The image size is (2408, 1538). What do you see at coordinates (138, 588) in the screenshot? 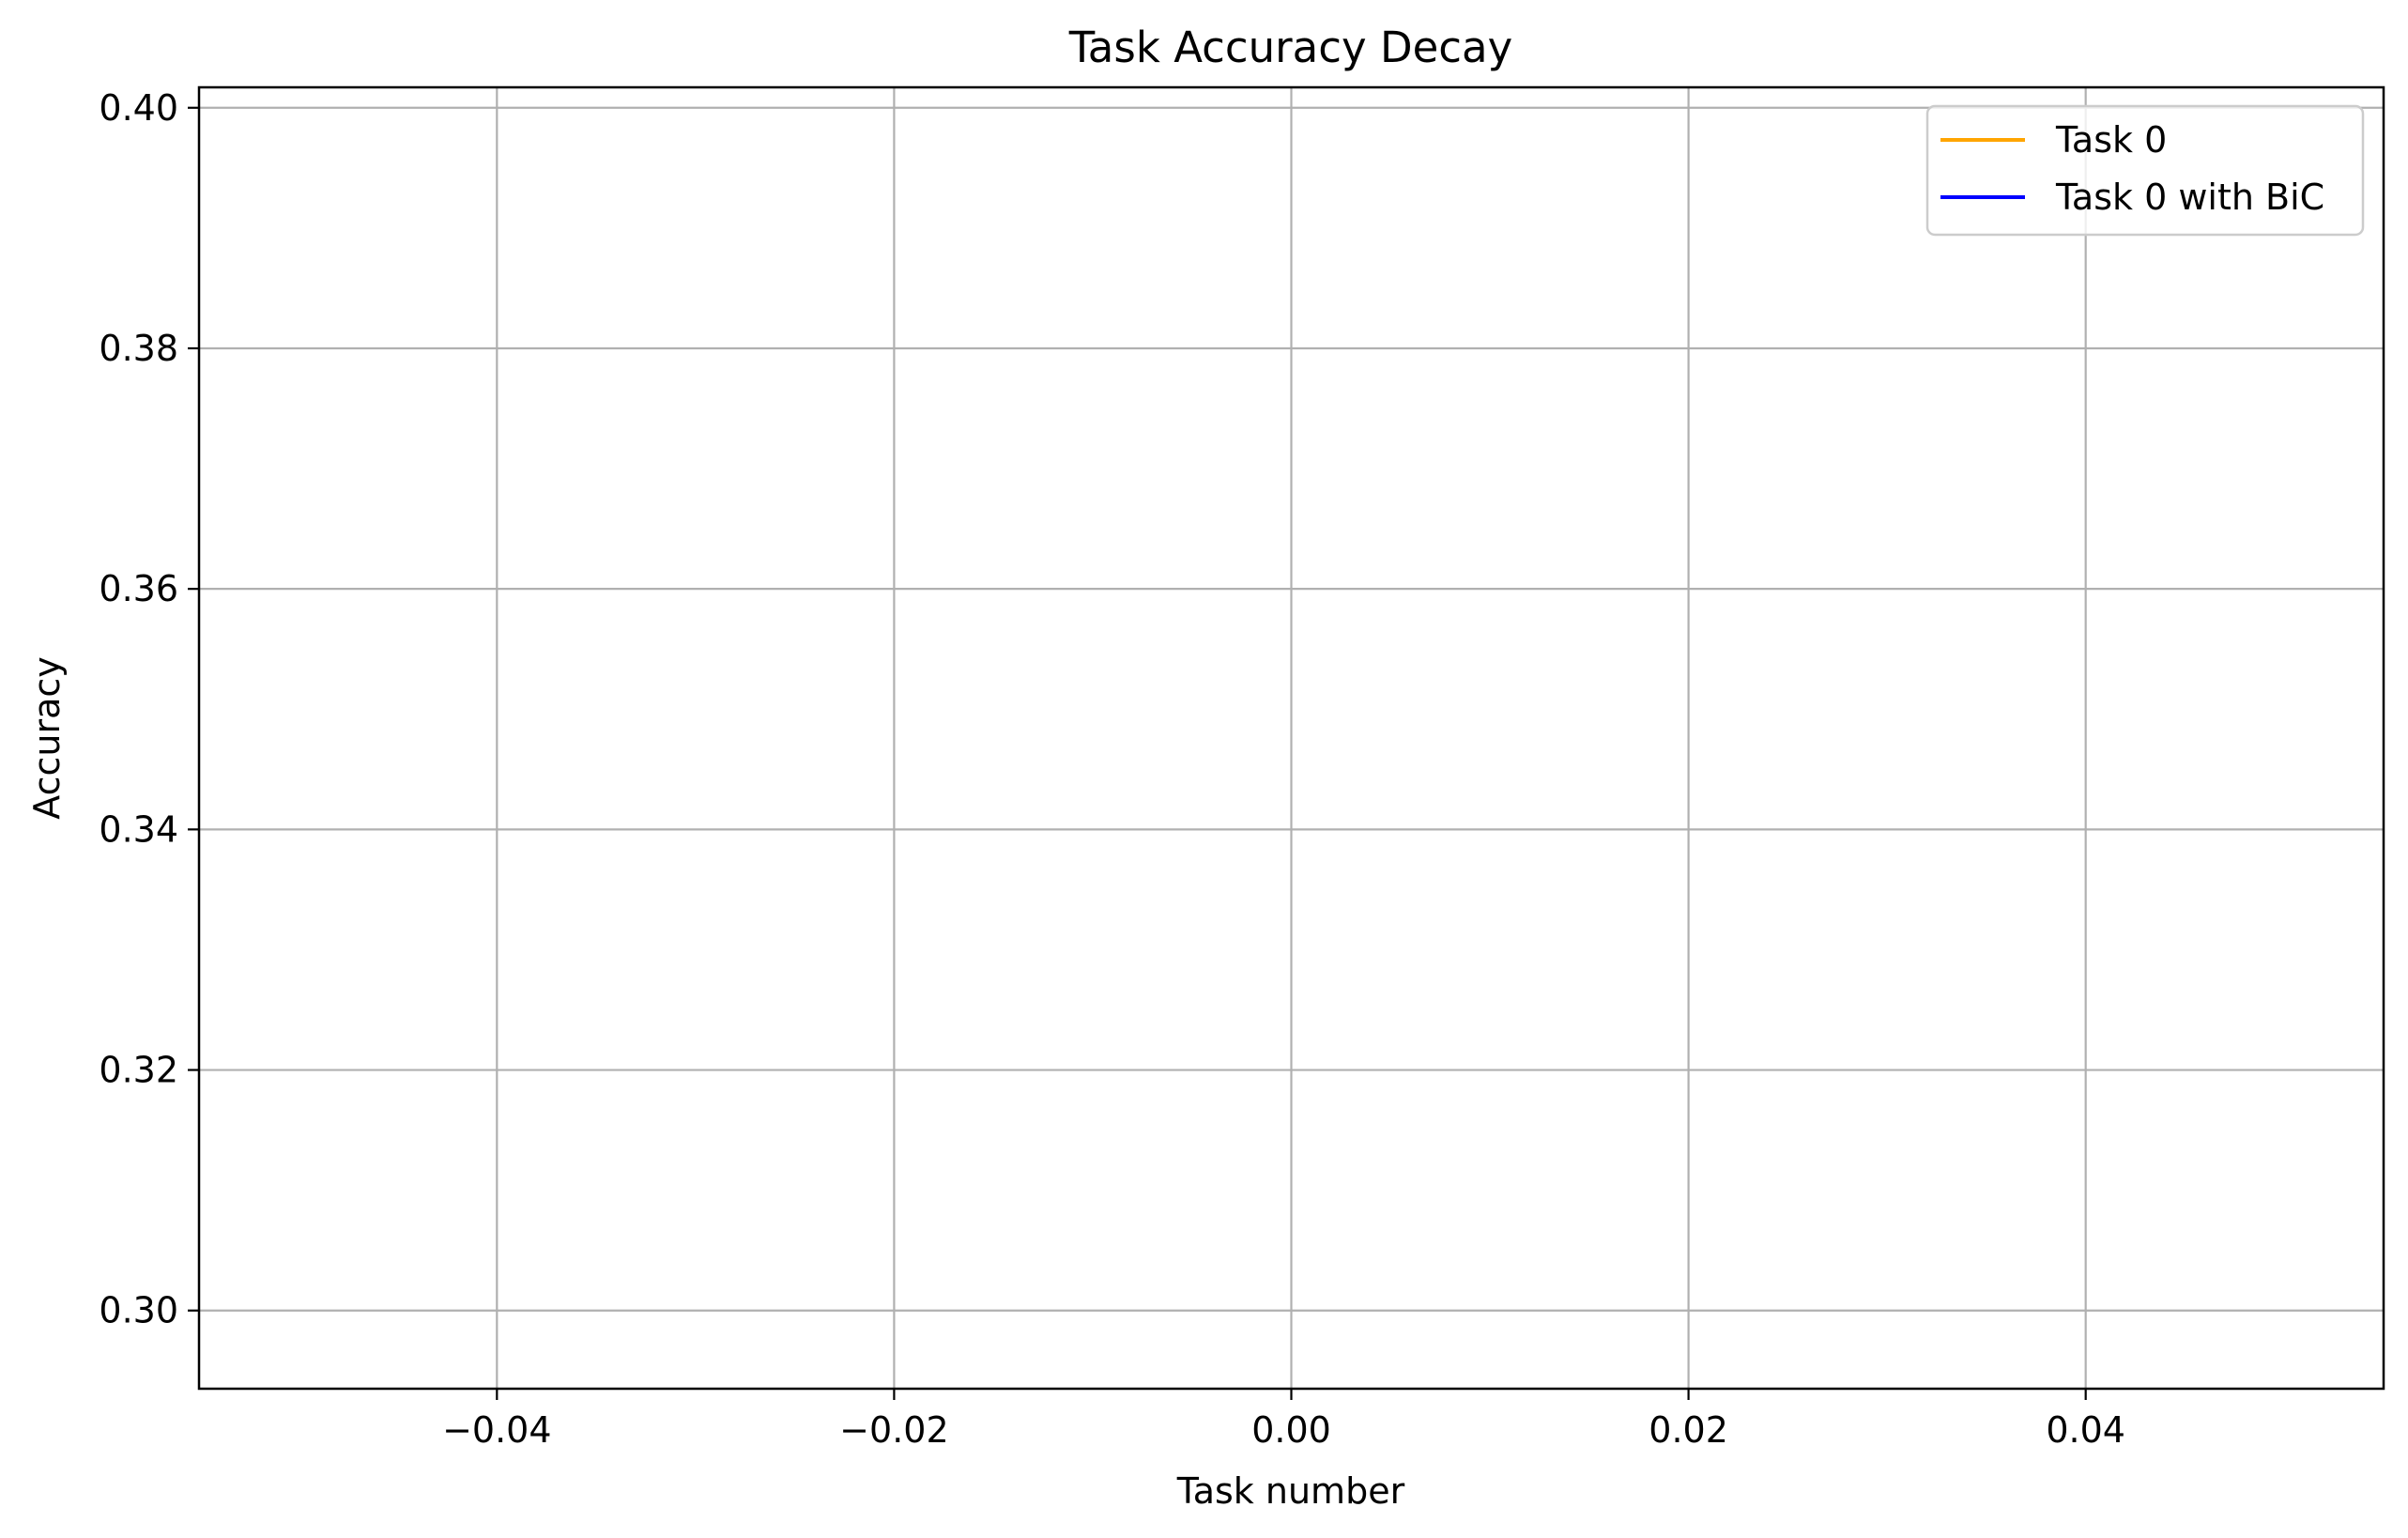
I see `y-tick-label: 0.36` at bounding box center [138, 588].